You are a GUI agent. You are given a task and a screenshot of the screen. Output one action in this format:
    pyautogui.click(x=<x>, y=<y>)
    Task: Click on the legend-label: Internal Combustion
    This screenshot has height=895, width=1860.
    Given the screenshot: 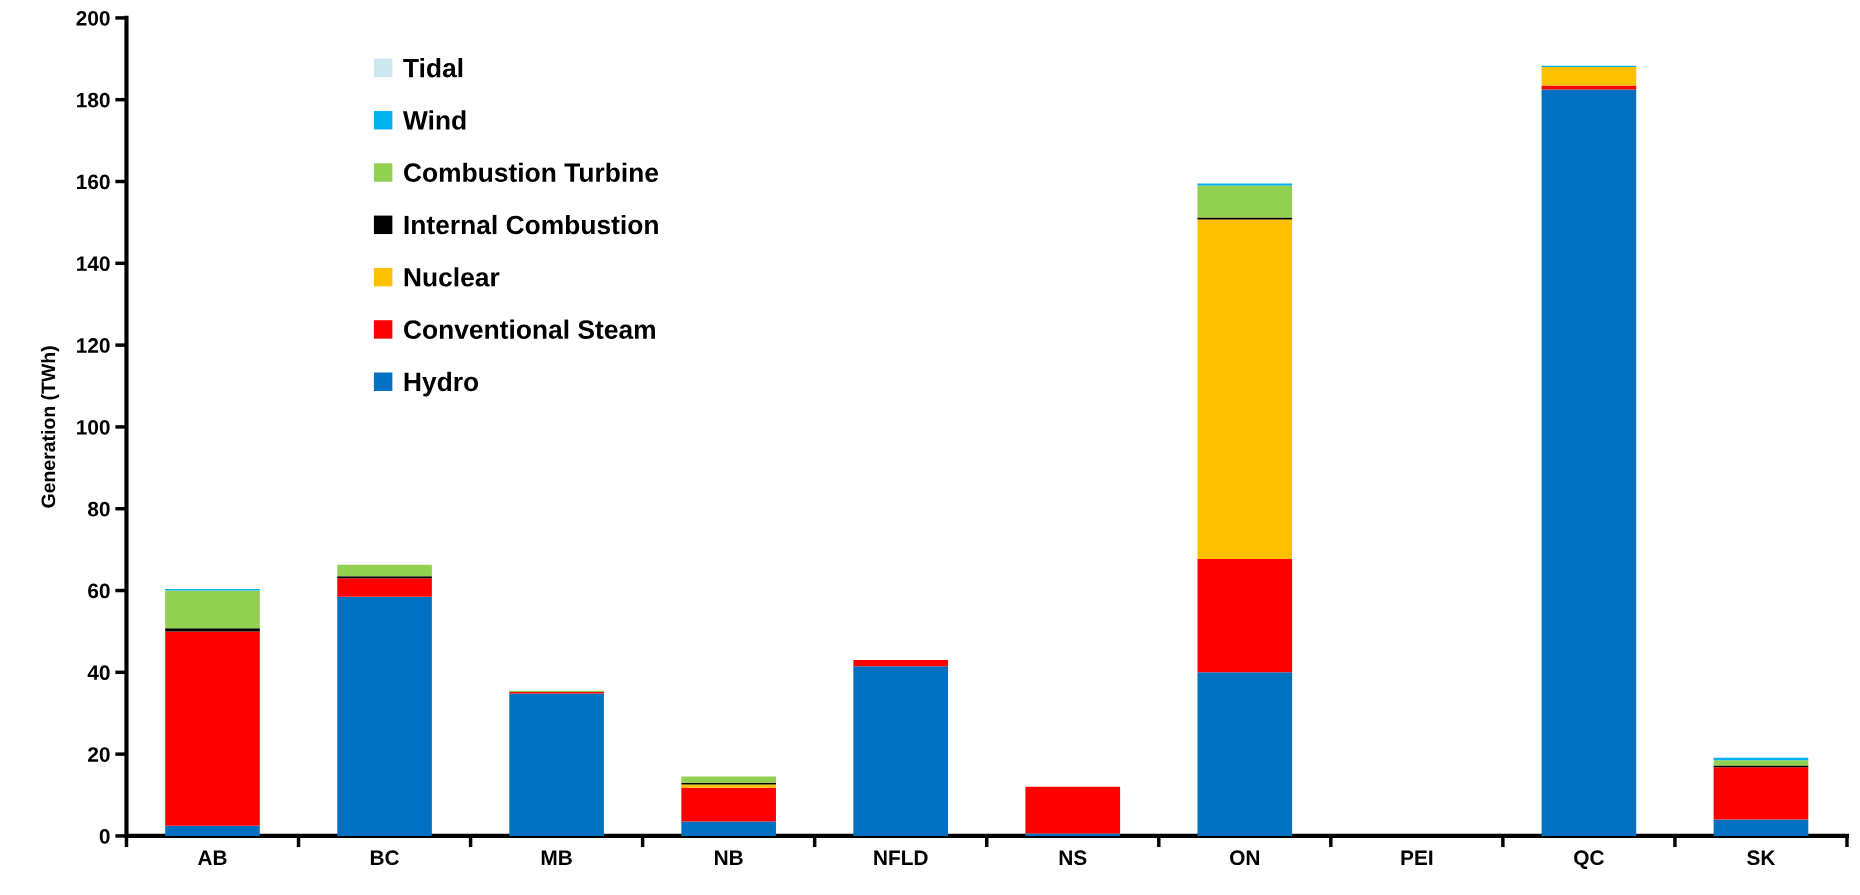 What is the action you would take?
    pyautogui.click(x=531, y=224)
    